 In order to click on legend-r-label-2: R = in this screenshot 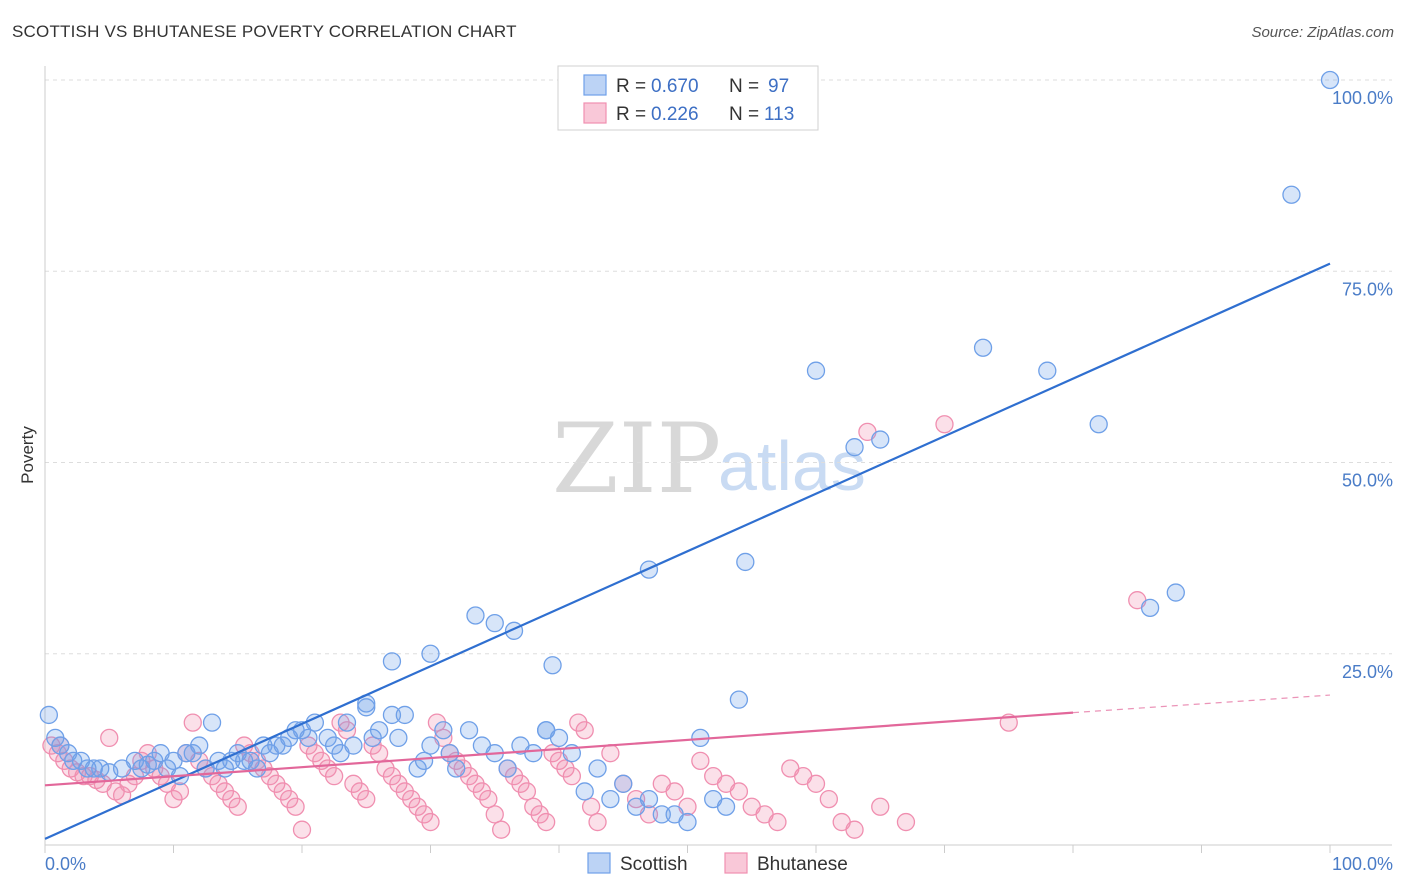, I will do `click(631, 114)`.